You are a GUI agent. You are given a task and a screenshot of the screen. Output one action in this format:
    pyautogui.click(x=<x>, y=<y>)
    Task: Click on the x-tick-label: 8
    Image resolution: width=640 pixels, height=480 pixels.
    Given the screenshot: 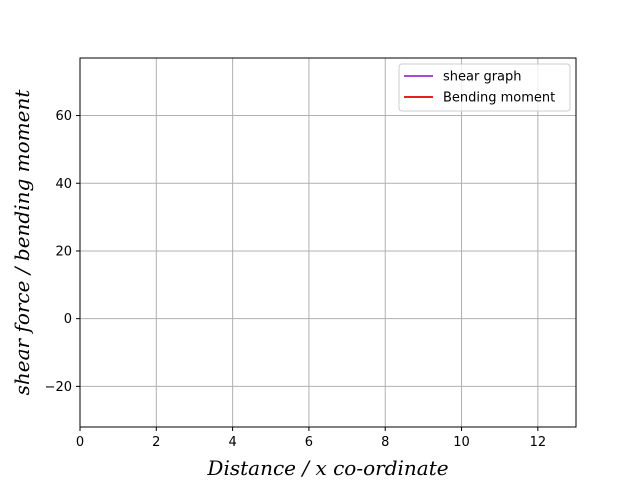 What is the action you would take?
    pyautogui.click(x=385, y=442)
    